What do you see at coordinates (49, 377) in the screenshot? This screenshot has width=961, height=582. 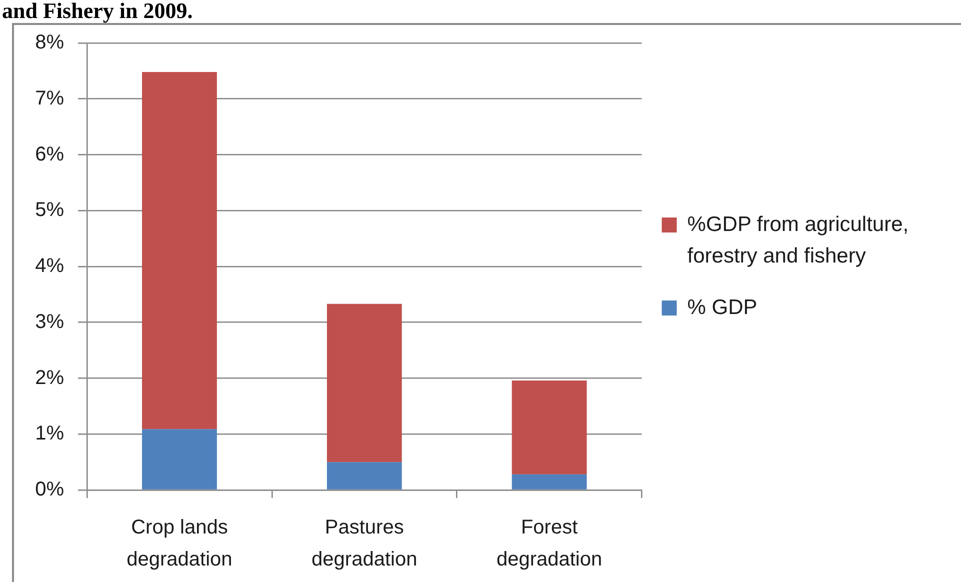 I see `y-tick-label: 2%` at bounding box center [49, 377].